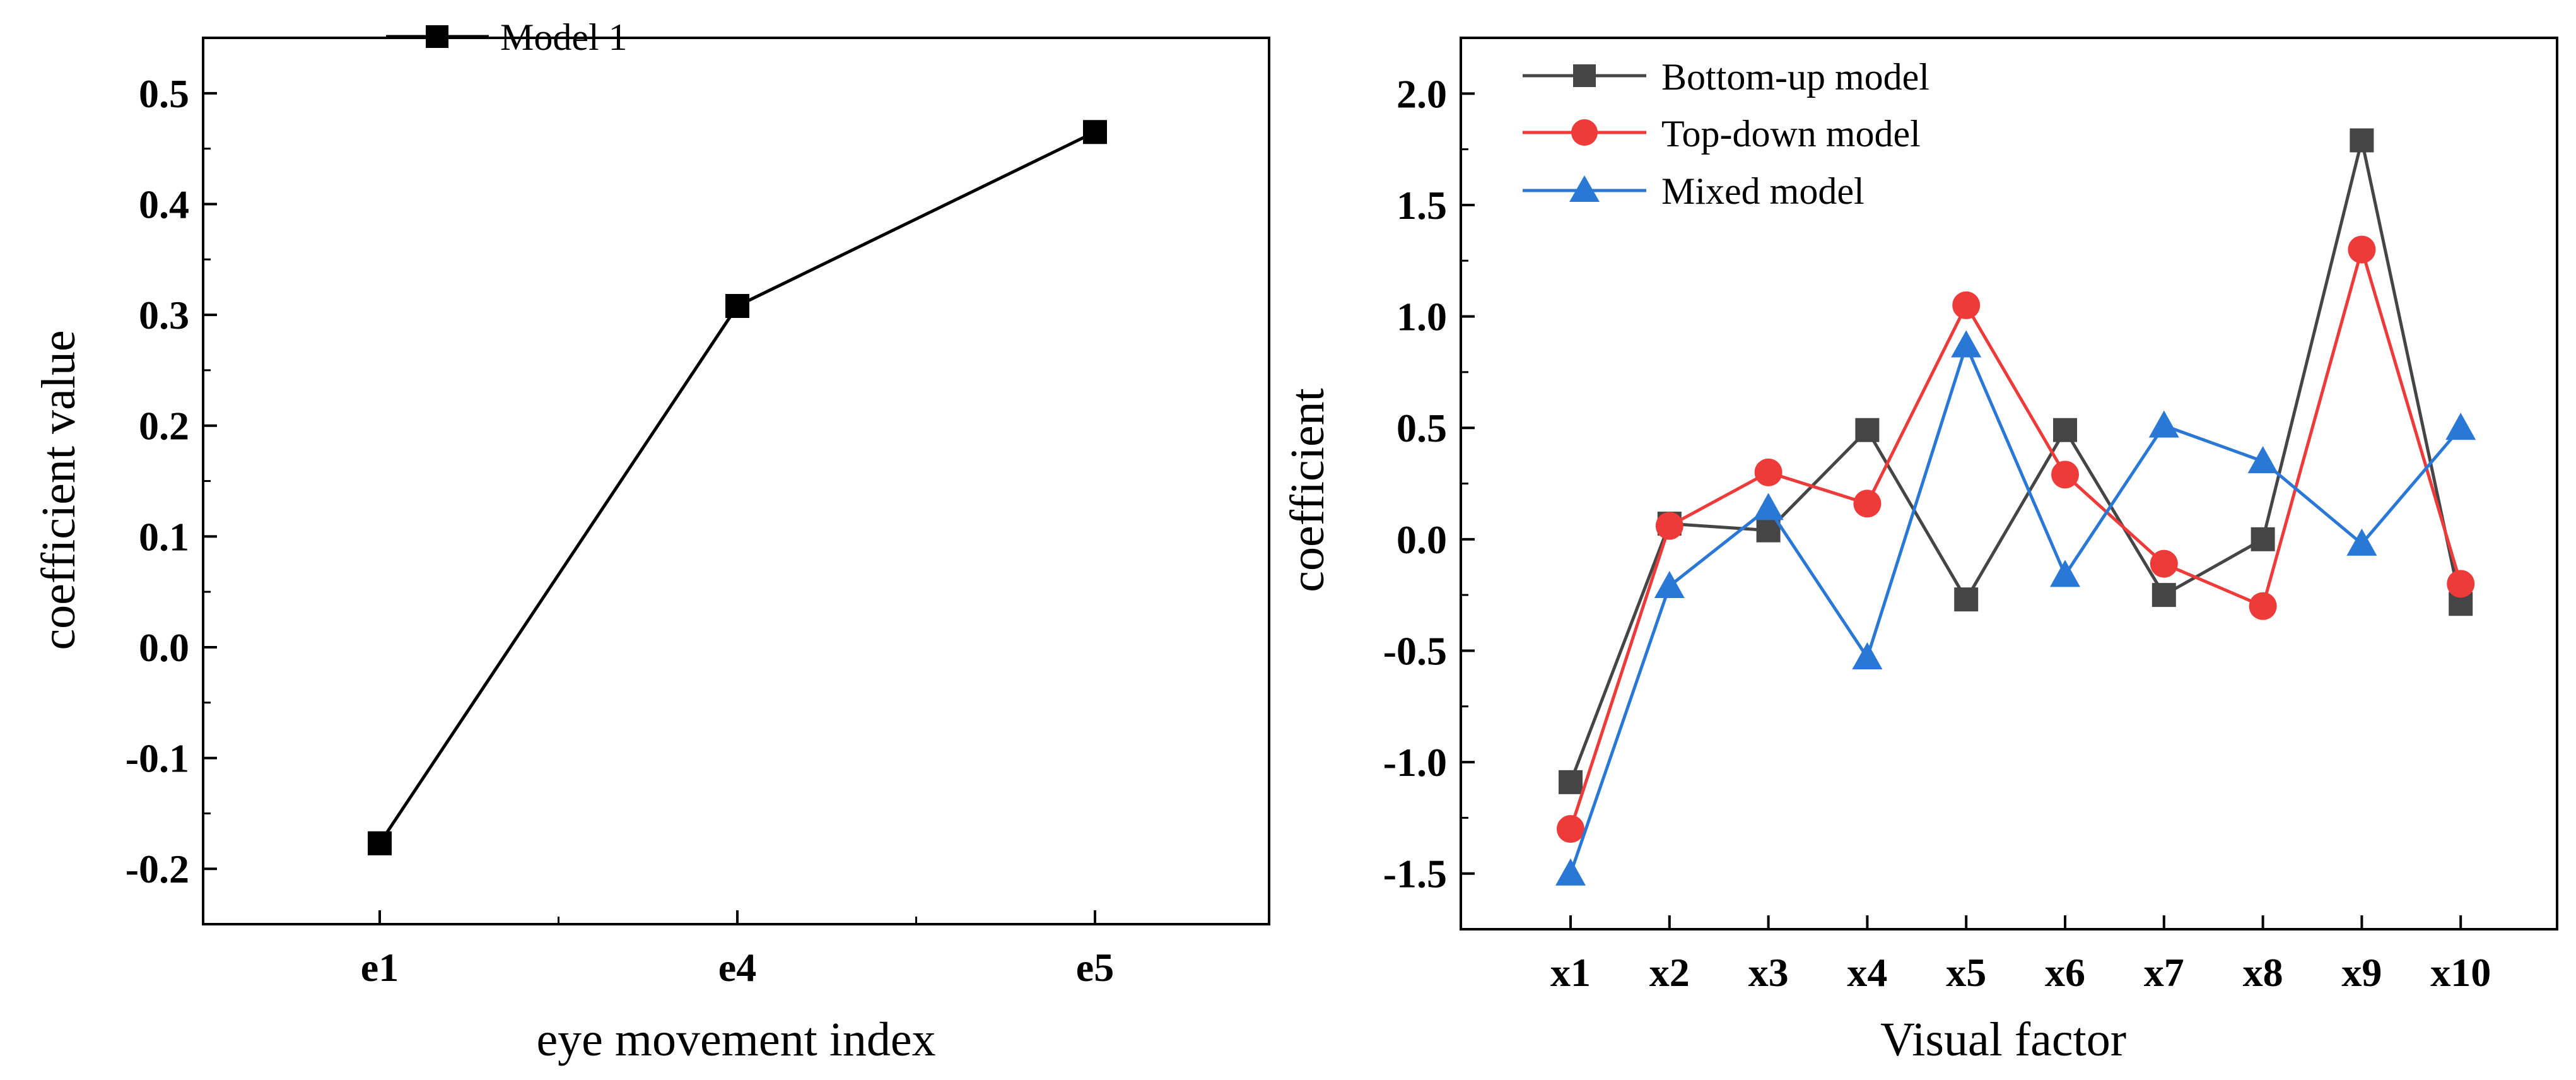 This screenshot has height=1080, width=2576. What do you see at coordinates (171, 481) in the screenshot?
I see `left-y-axis: -0.2 -0.1 0.0 0.1 0.2 0.3 0.4 0.5` at bounding box center [171, 481].